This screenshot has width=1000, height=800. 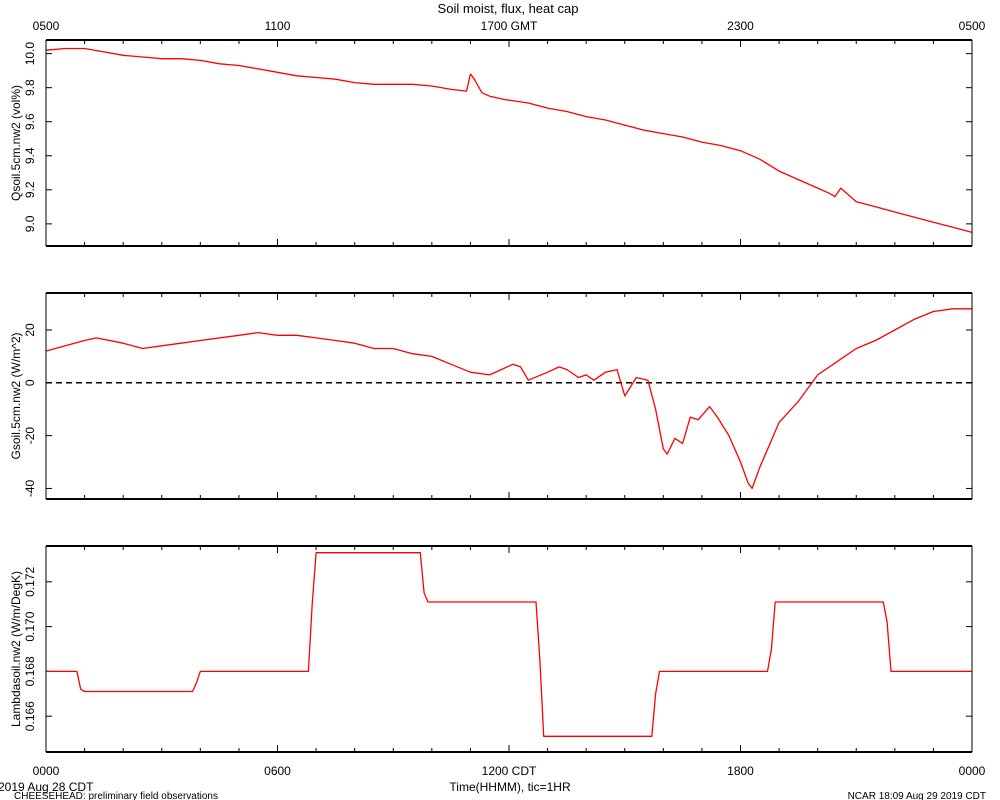 I want to click on date-label: 2019 Aug 28 CDT, so click(x=47, y=787).